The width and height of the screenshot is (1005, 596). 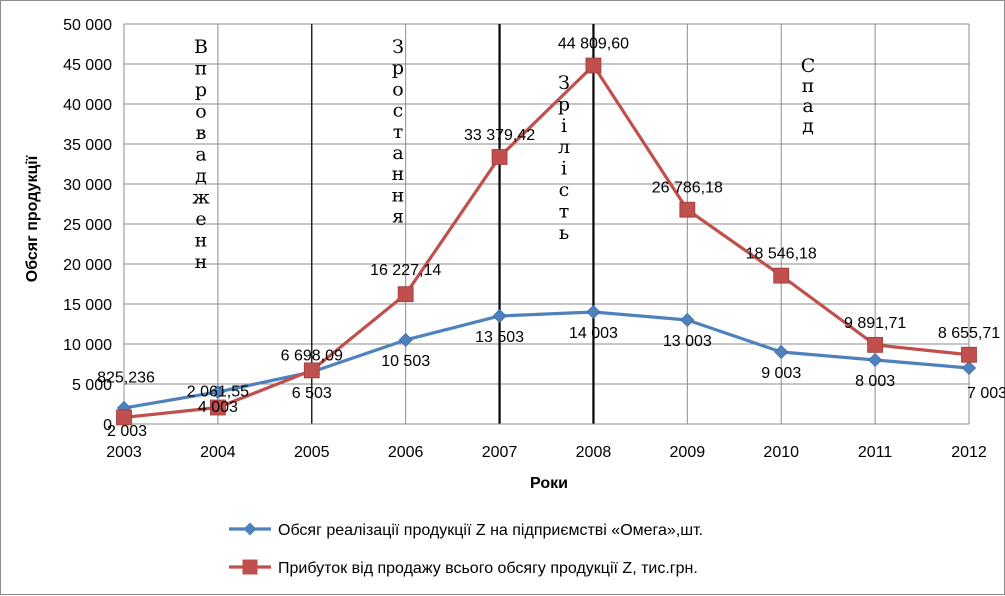 I want to click on data-label-profit: 2 061,55, so click(x=218, y=392).